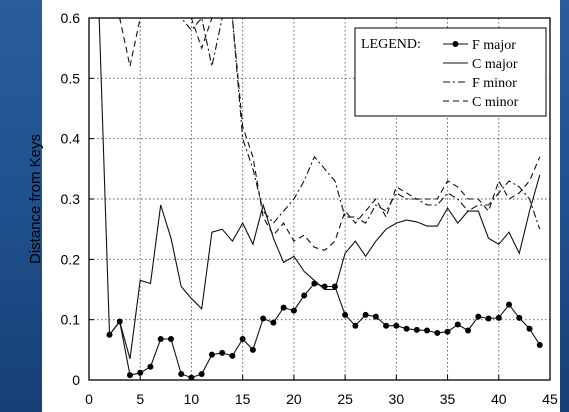  I want to click on x-tick-label: 20, so click(294, 399).